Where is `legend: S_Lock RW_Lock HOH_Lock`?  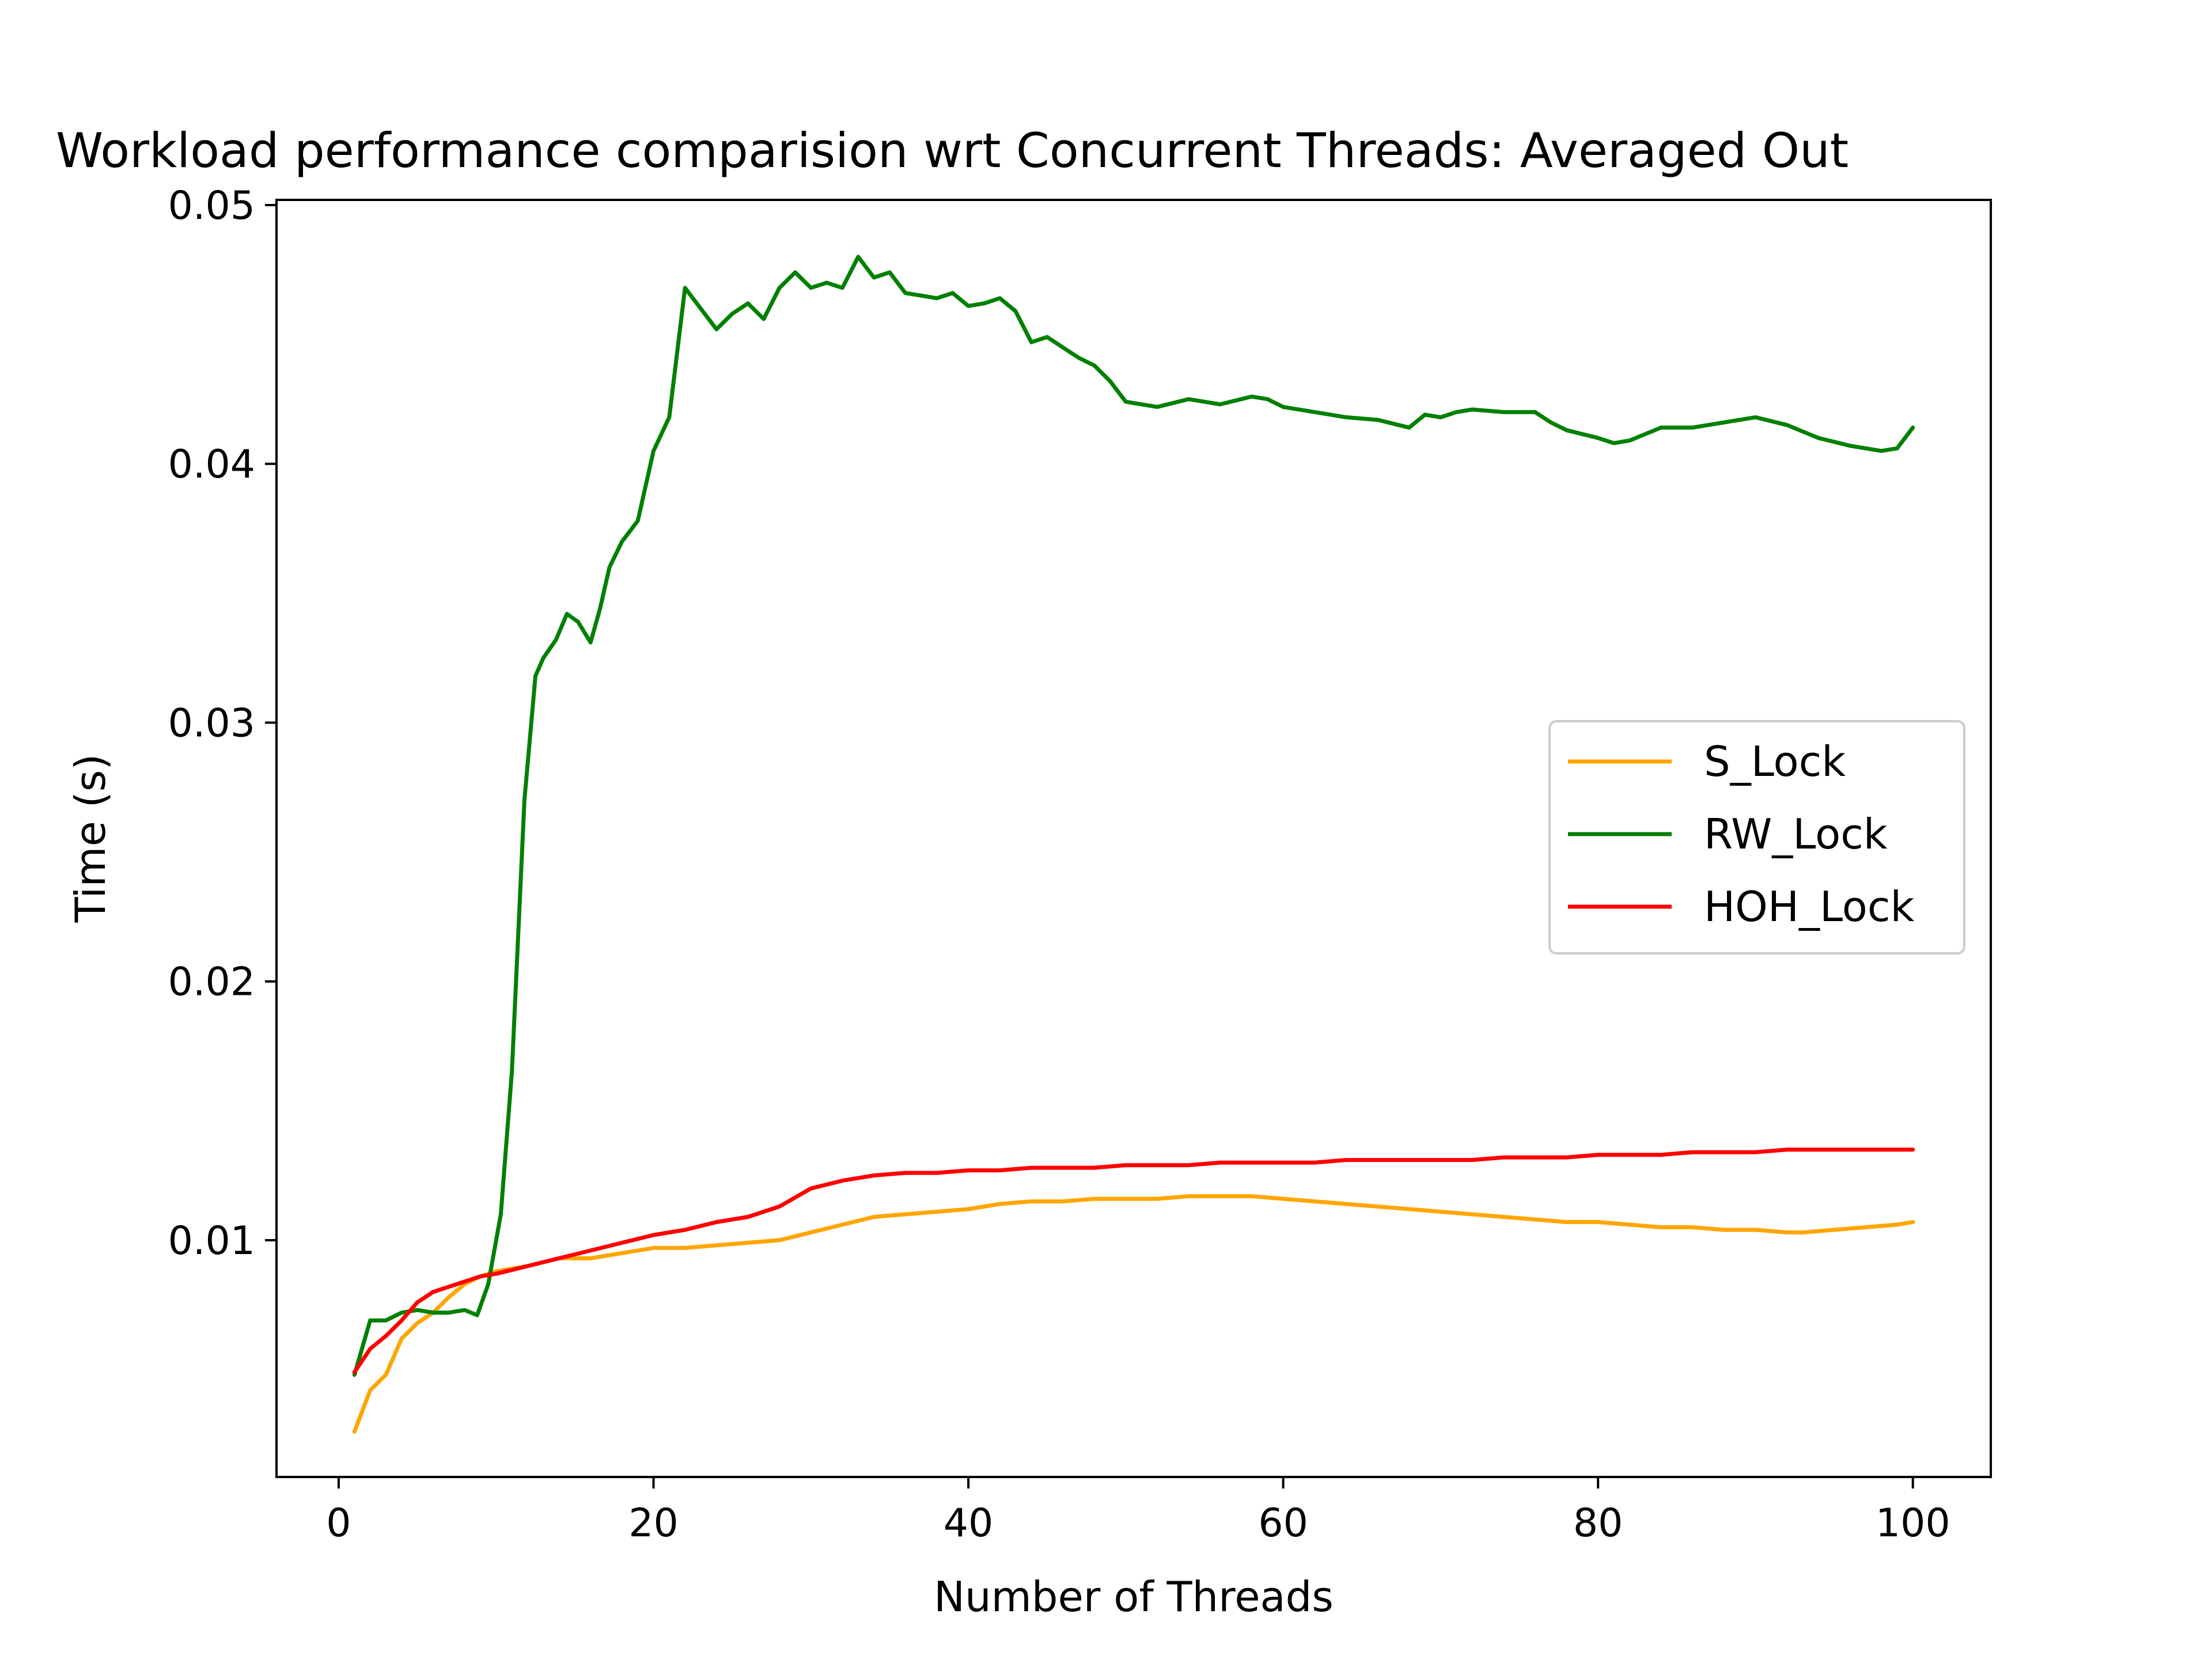
legend: S_Lock RW_Lock HOH_Lock is located at coordinates (1756, 837).